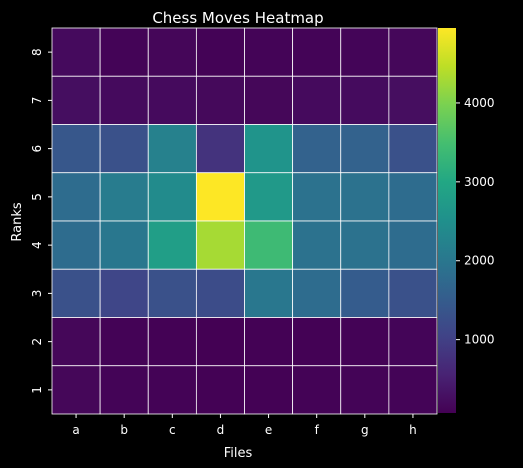  I want to click on heatmap-cell-f8, so click(317, 52).